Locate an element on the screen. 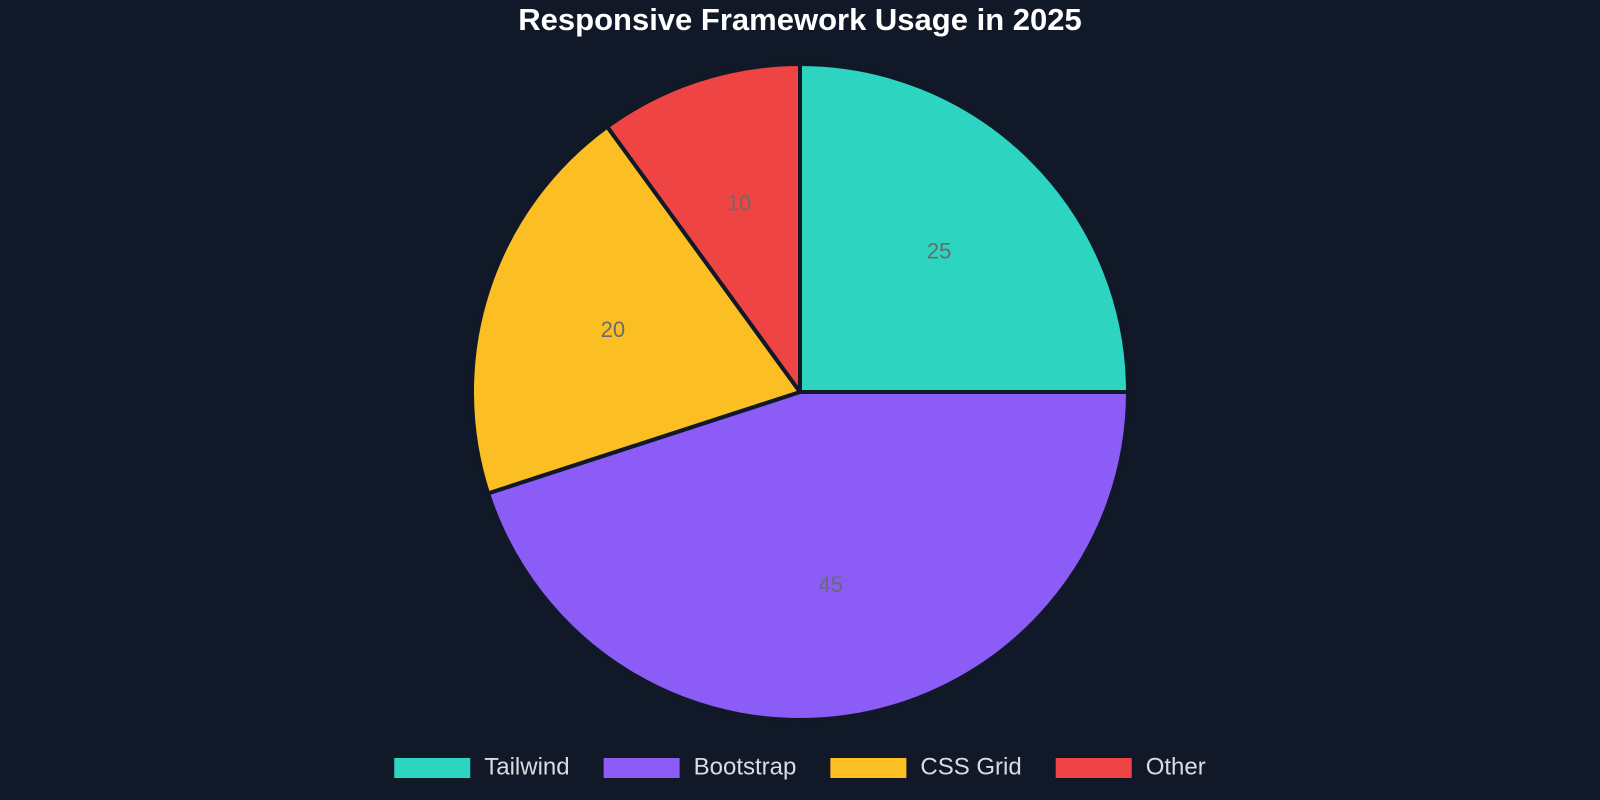 This screenshot has height=800, width=1600. legend-label-bootstrap: Bootstrap is located at coordinates (745, 766).